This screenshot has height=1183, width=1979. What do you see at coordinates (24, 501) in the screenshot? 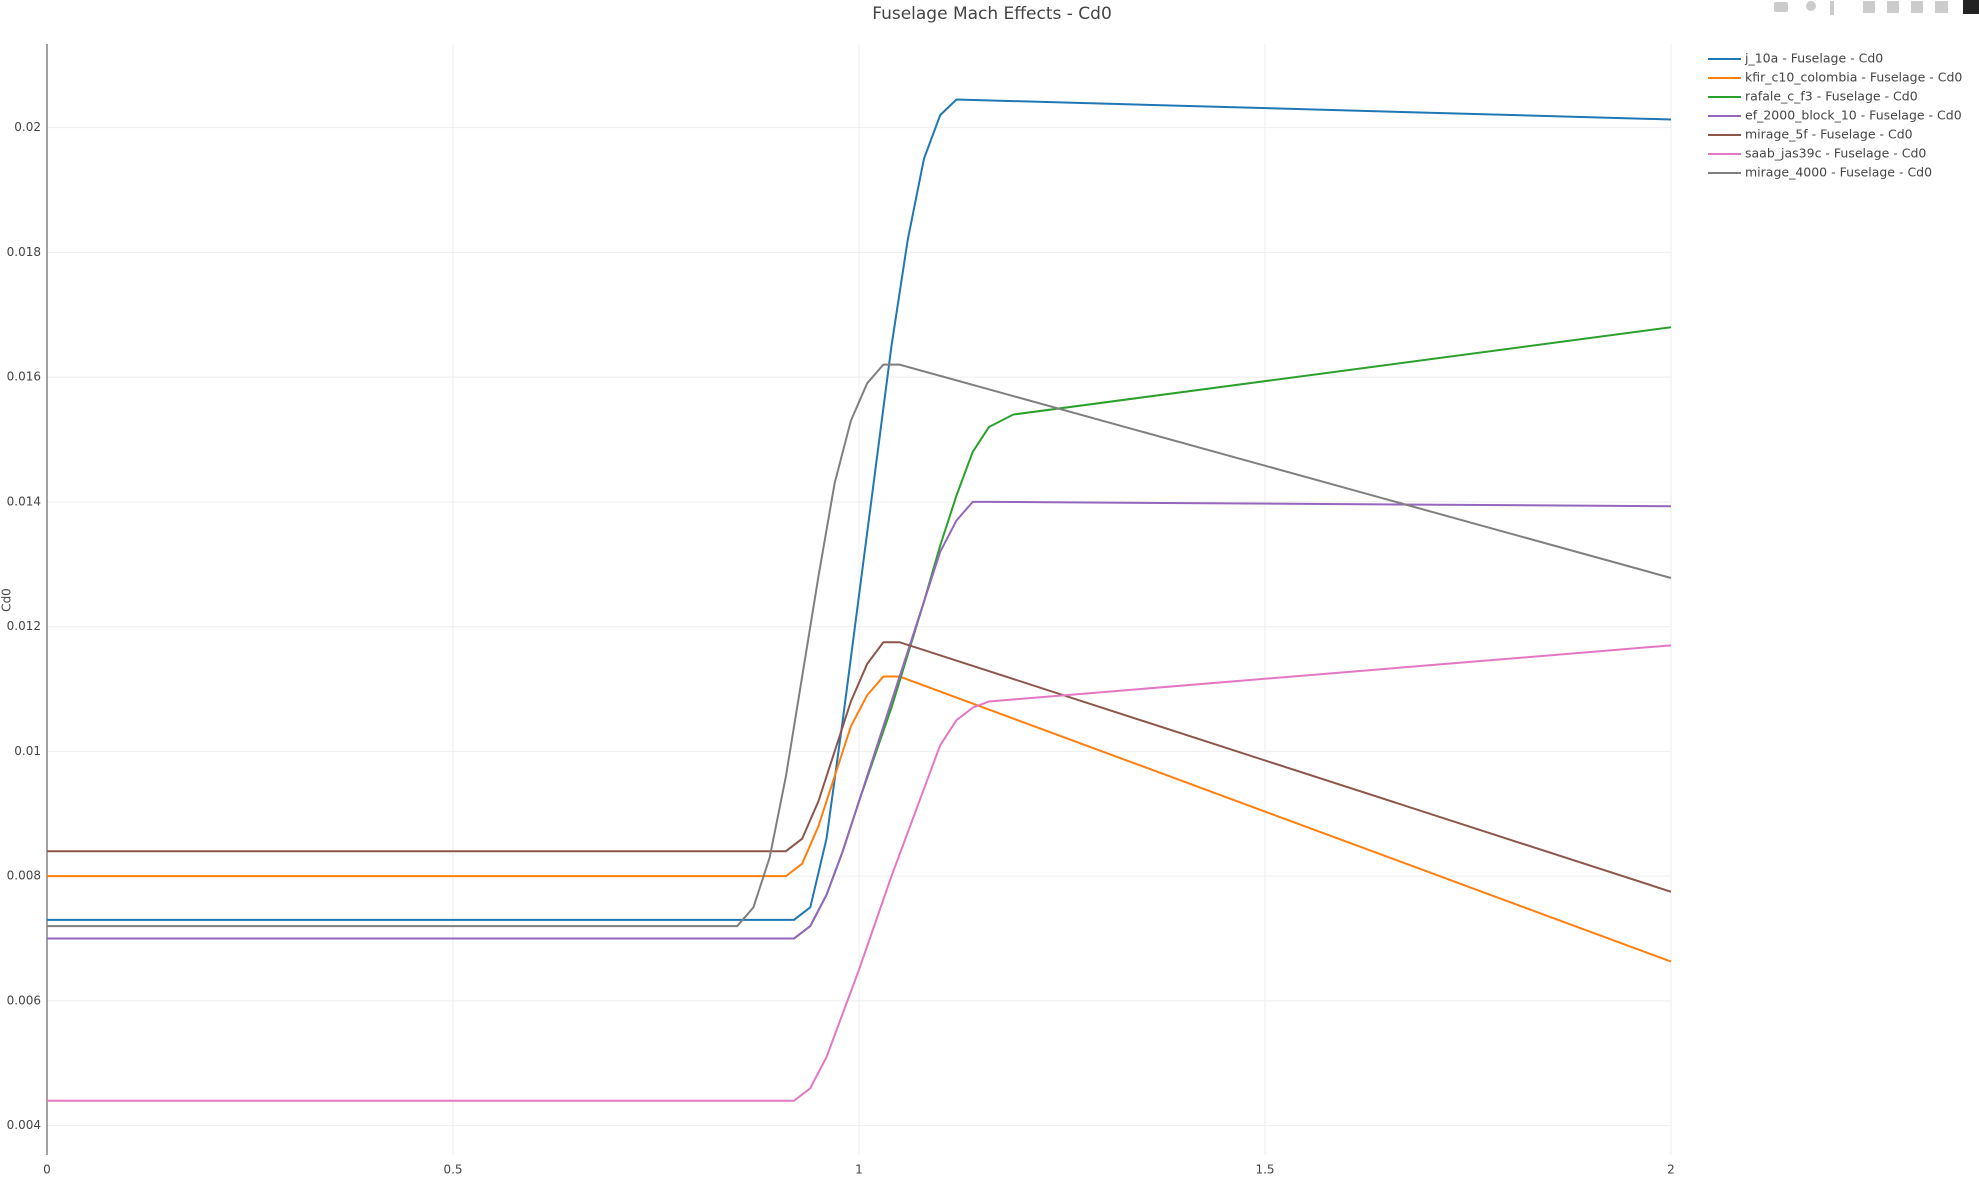
I see `y-tick-label: 0.014` at bounding box center [24, 501].